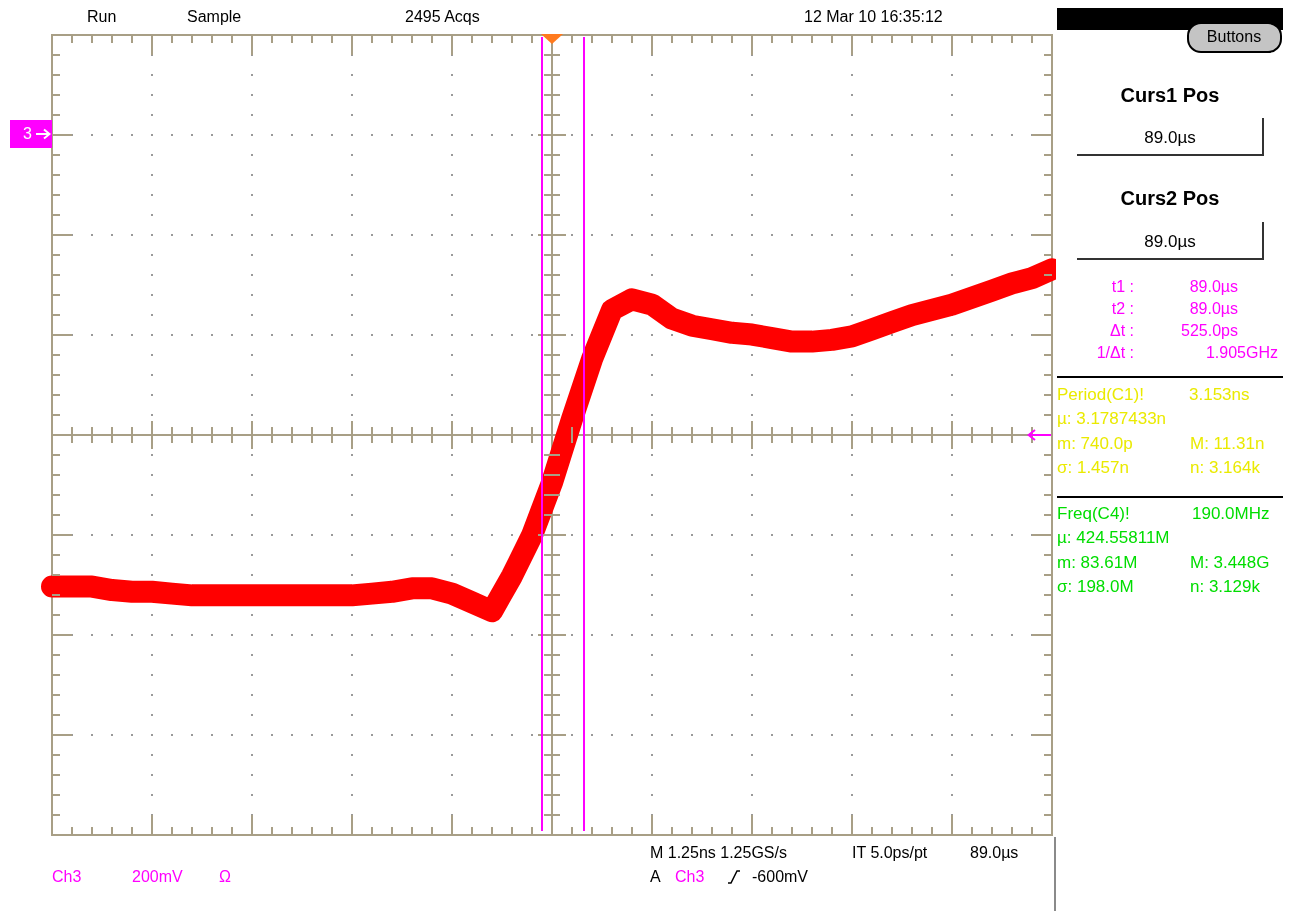  I want to click on text: µ: 3.1787433n, so click(1112, 418).